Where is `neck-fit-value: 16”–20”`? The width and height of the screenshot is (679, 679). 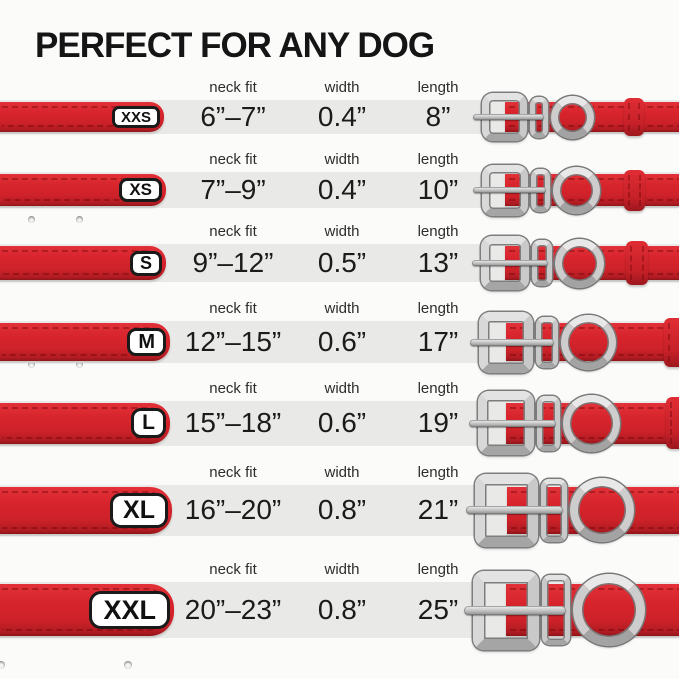
neck-fit-value: 16”–20” is located at coordinates (233, 509).